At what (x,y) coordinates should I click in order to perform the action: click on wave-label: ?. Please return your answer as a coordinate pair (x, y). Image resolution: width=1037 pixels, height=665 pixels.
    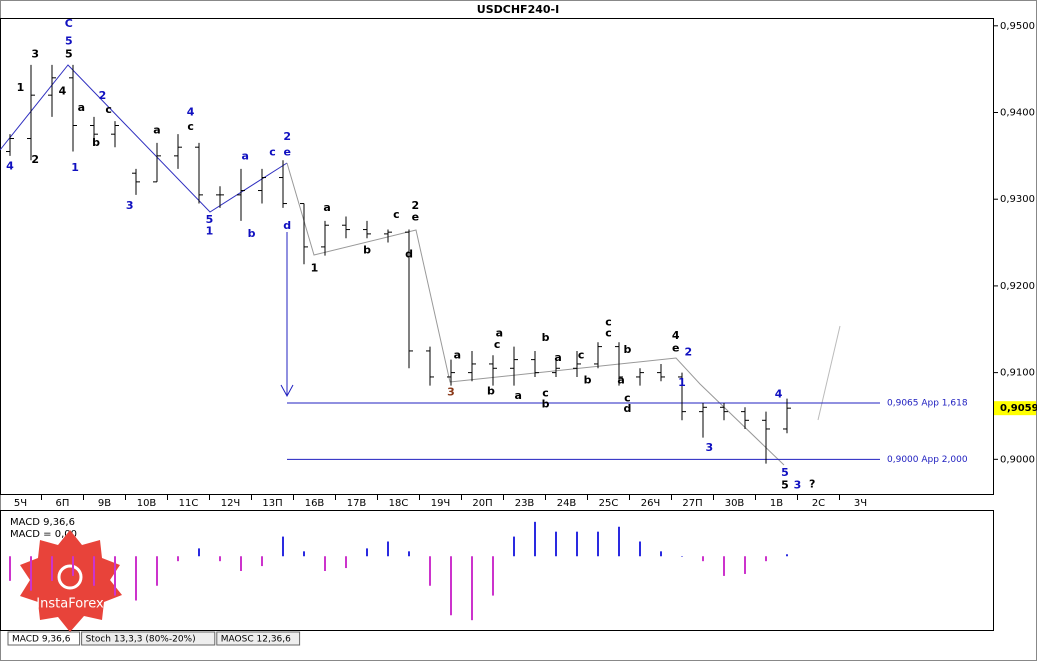
    Looking at the image, I should click on (812, 483).